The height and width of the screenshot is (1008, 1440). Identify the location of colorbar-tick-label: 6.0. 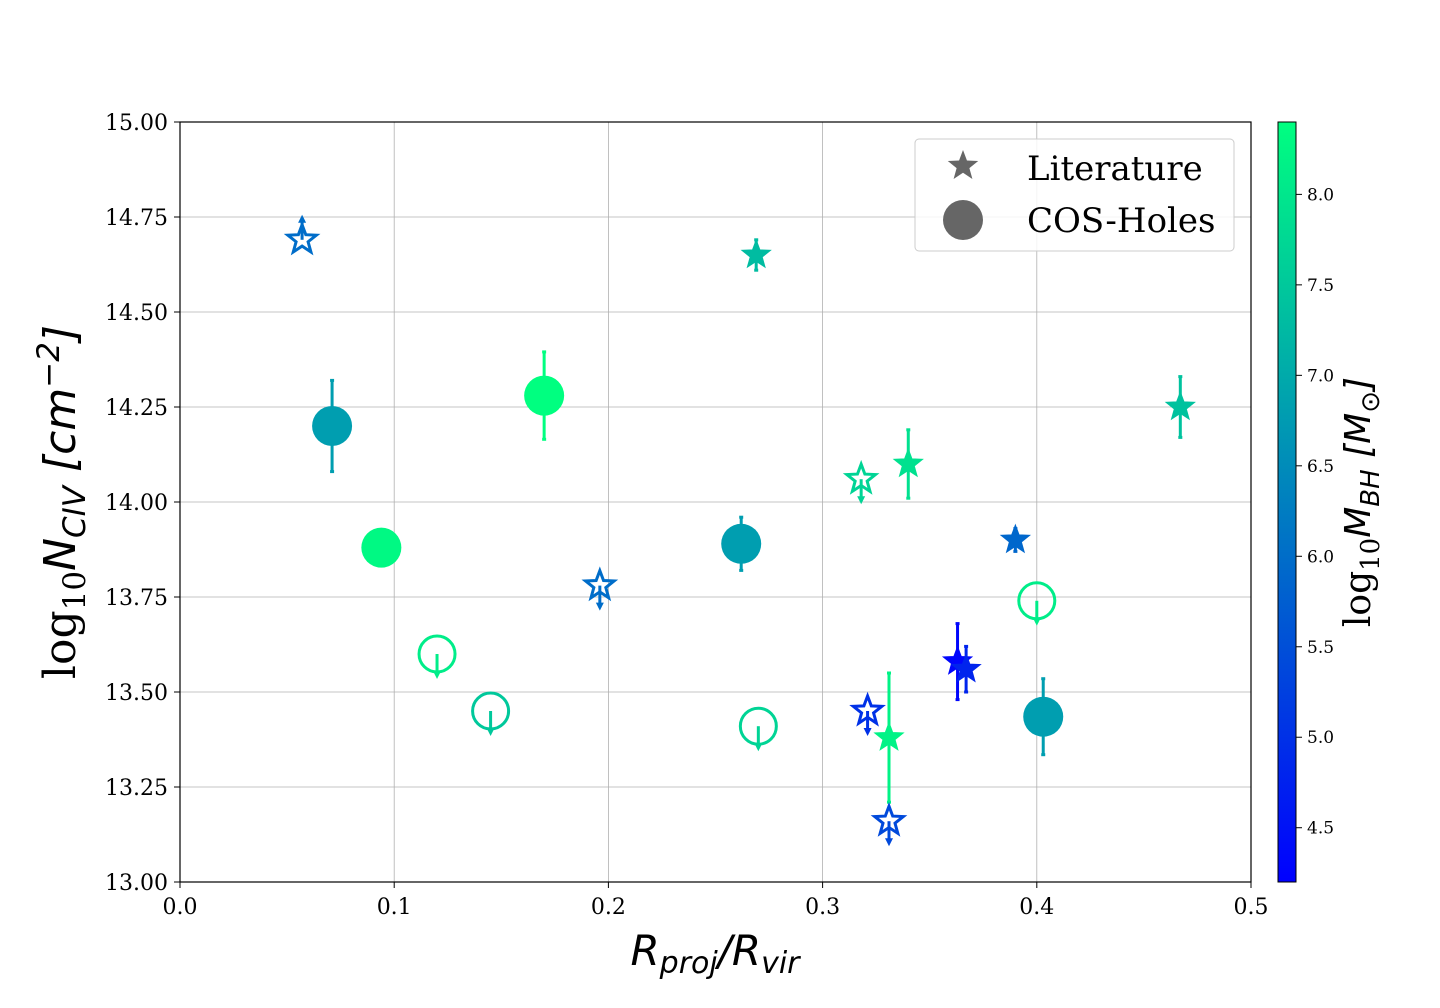
(1320, 557).